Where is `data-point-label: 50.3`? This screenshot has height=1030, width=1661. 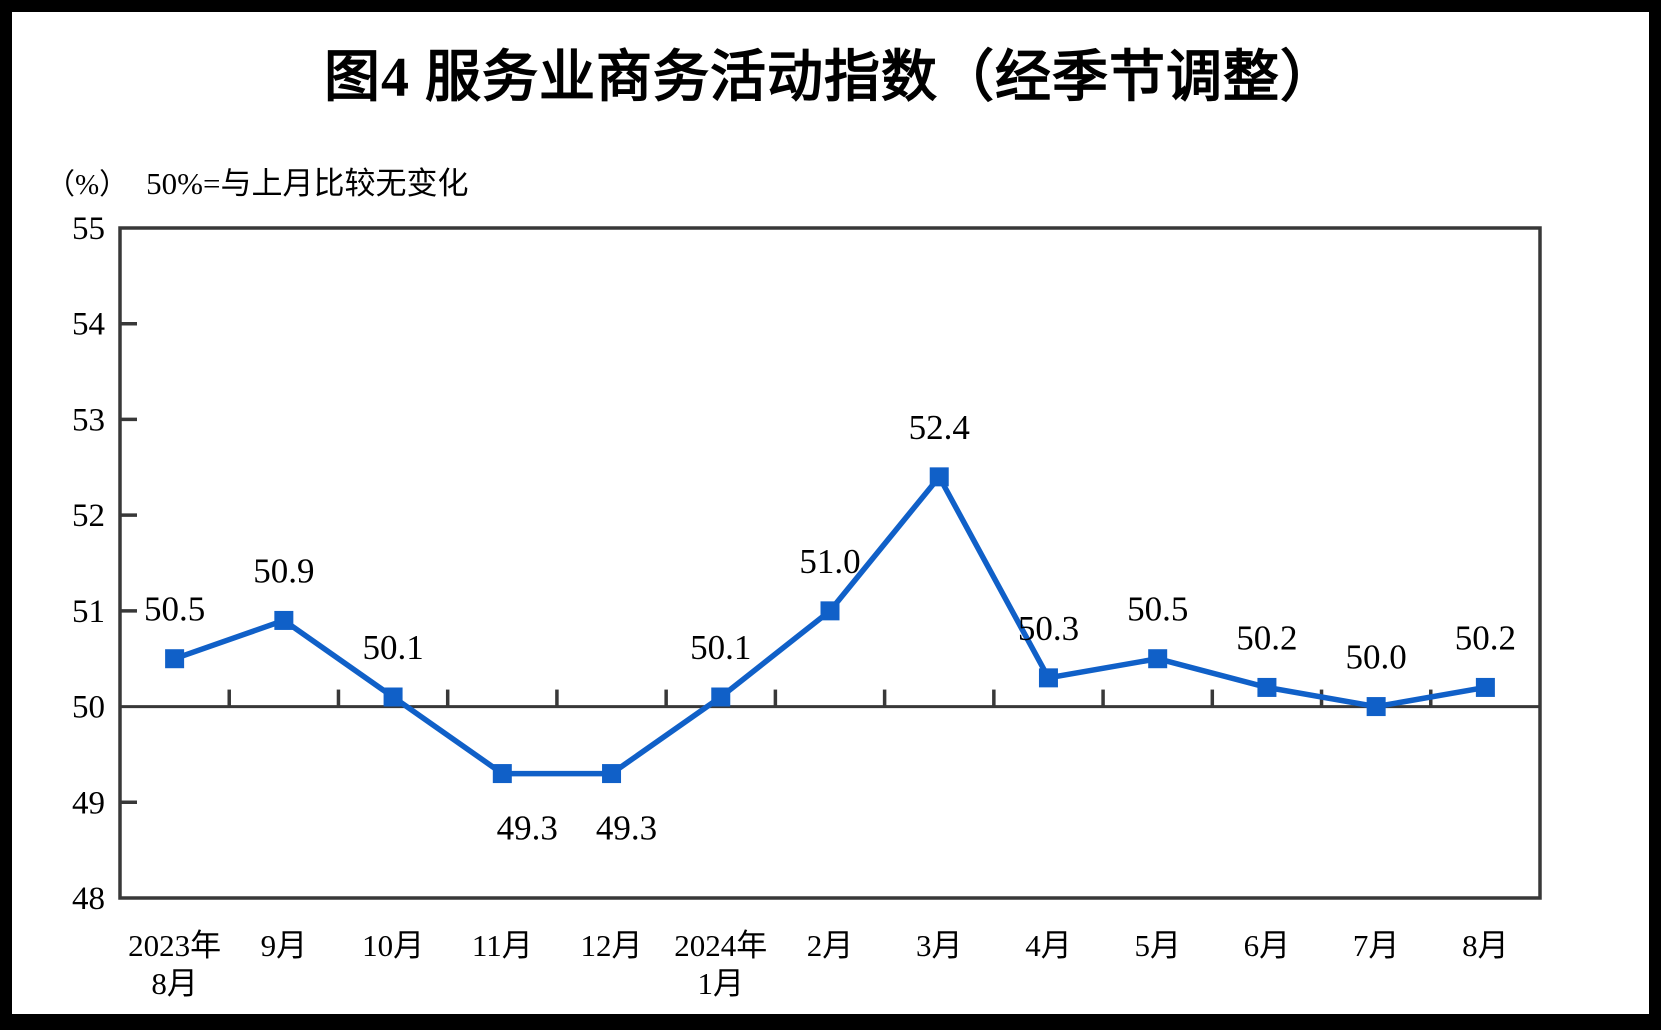 data-point-label: 50.3 is located at coordinates (1048, 628).